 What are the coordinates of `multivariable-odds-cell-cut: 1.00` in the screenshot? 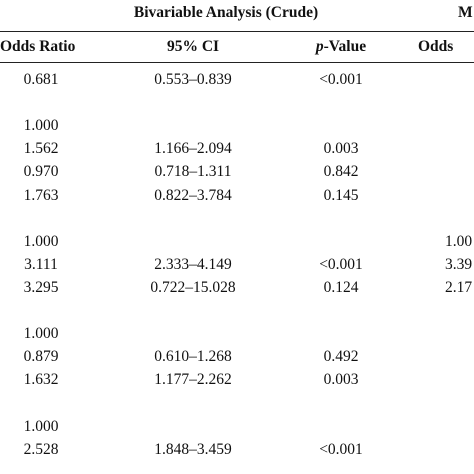 It's located at (459, 241).